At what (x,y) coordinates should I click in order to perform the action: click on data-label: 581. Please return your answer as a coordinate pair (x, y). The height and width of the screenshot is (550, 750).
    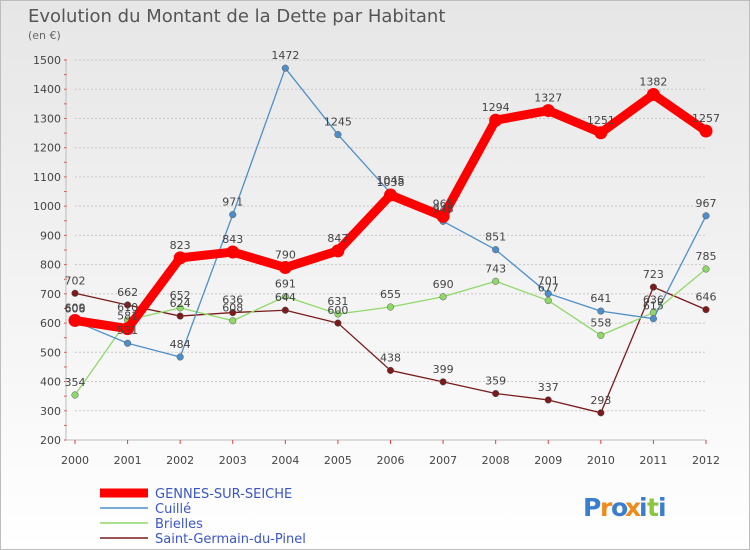
    Looking at the image, I should click on (127, 316).